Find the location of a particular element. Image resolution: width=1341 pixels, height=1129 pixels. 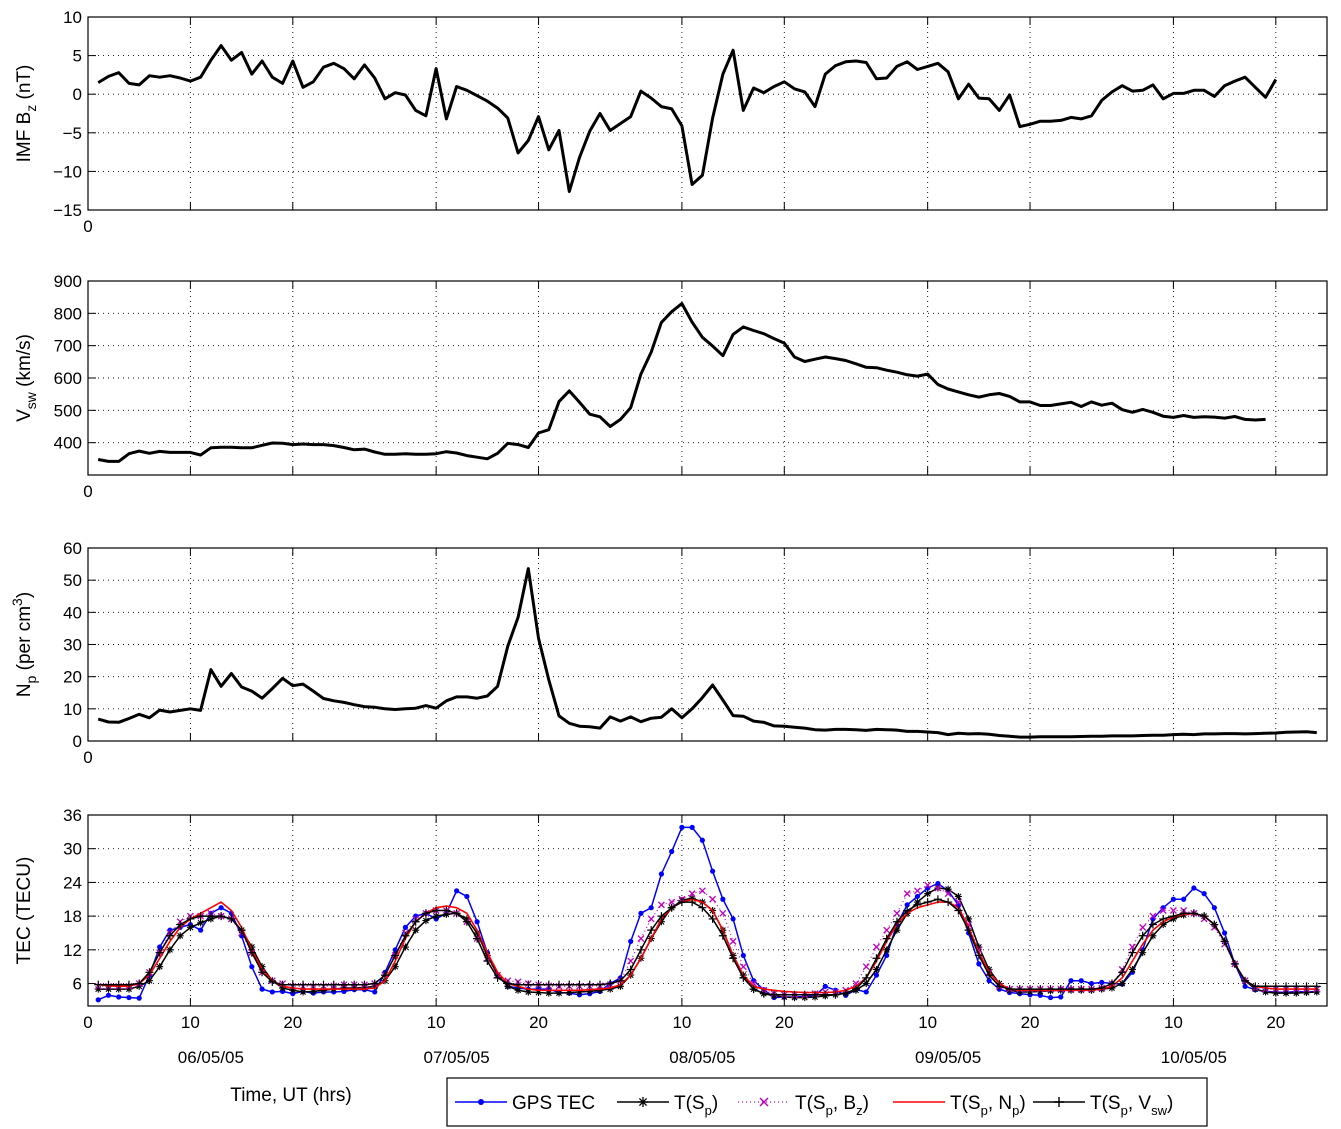

x-tick-label: 20 is located at coordinates (538, 1022).